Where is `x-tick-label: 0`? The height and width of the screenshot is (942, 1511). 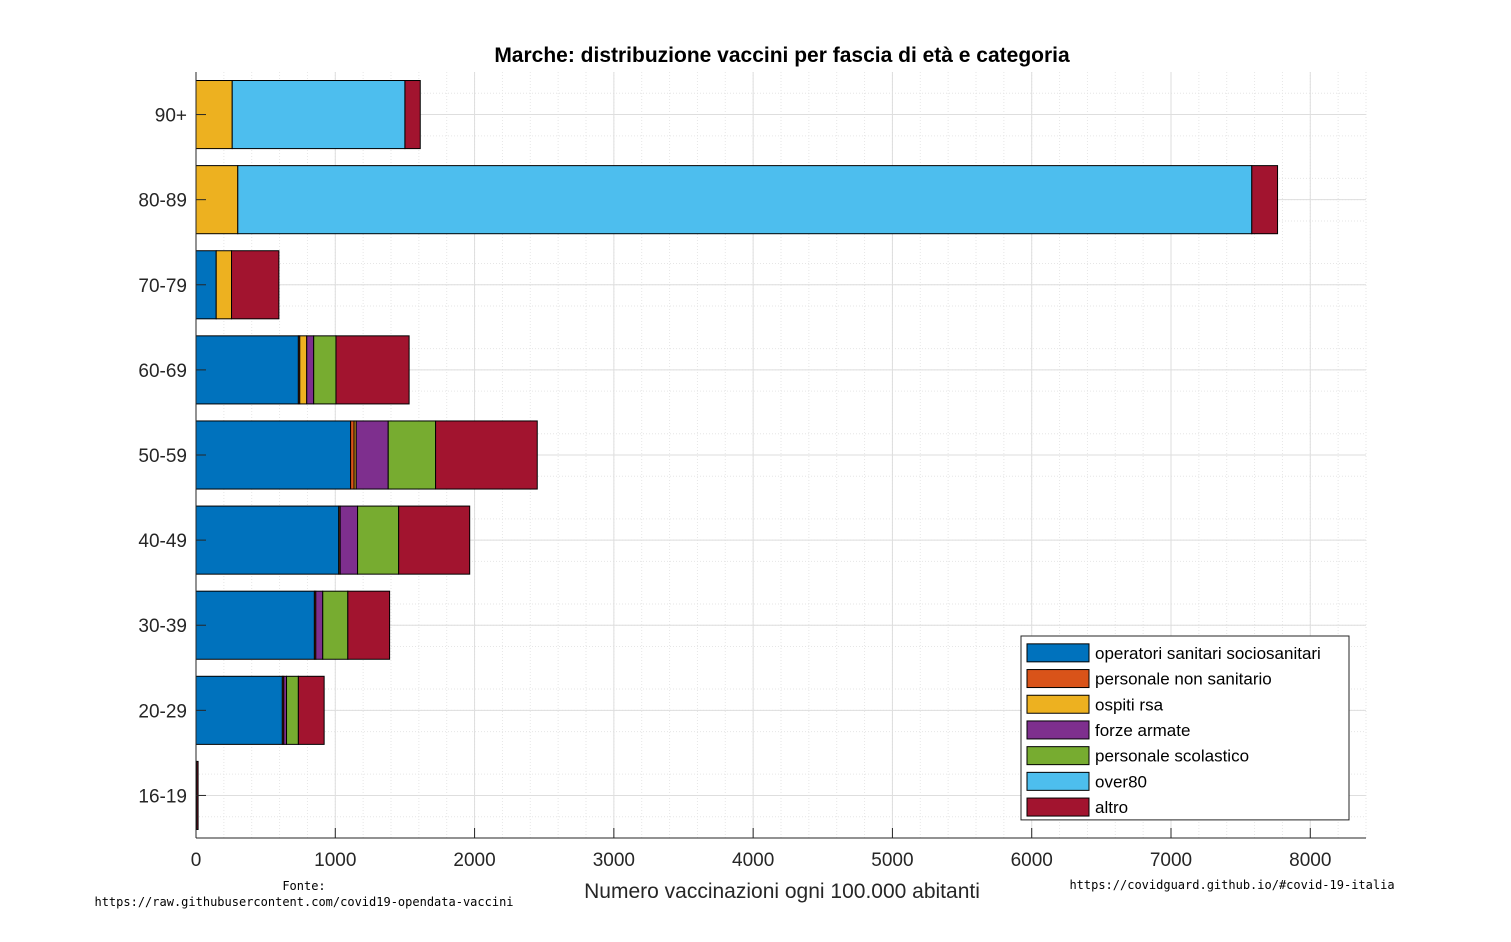
x-tick-label: 0 is located at coordinates (196, 860).